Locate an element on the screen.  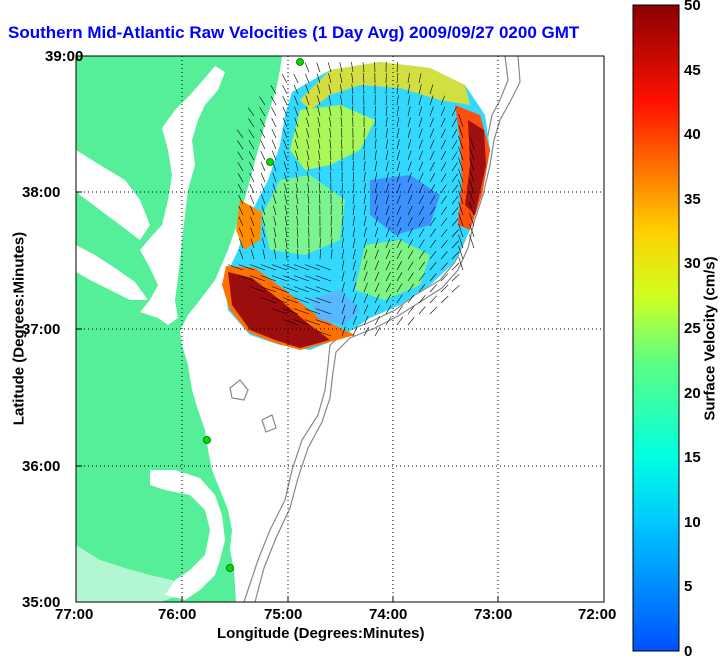
xtick-label: 75:00 is located at coordinates (283, 614).